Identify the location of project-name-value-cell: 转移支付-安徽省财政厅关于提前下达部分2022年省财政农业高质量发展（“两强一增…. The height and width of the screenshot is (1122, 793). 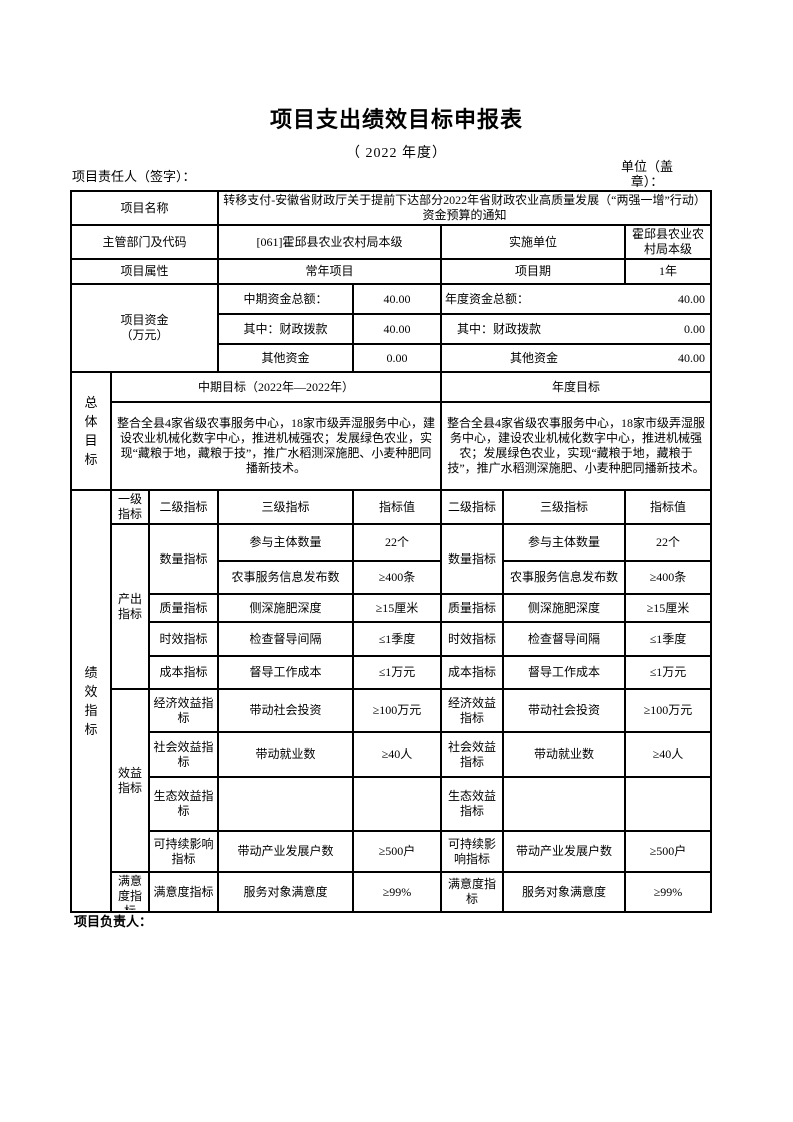
(464, 208).